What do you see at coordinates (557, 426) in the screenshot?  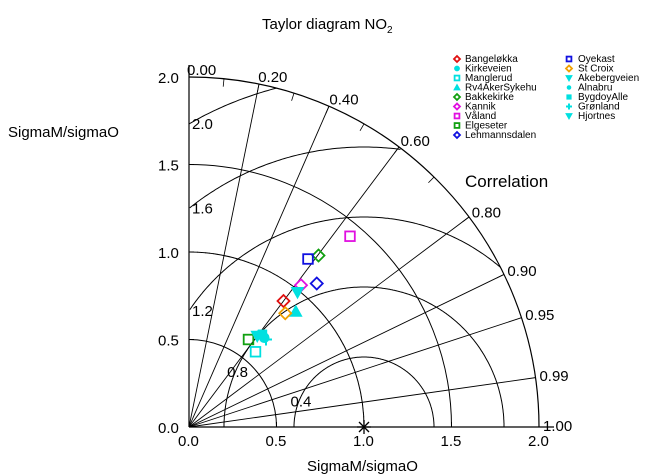 I see `correlation-label: 1.00` at bounding box center [557, 426].